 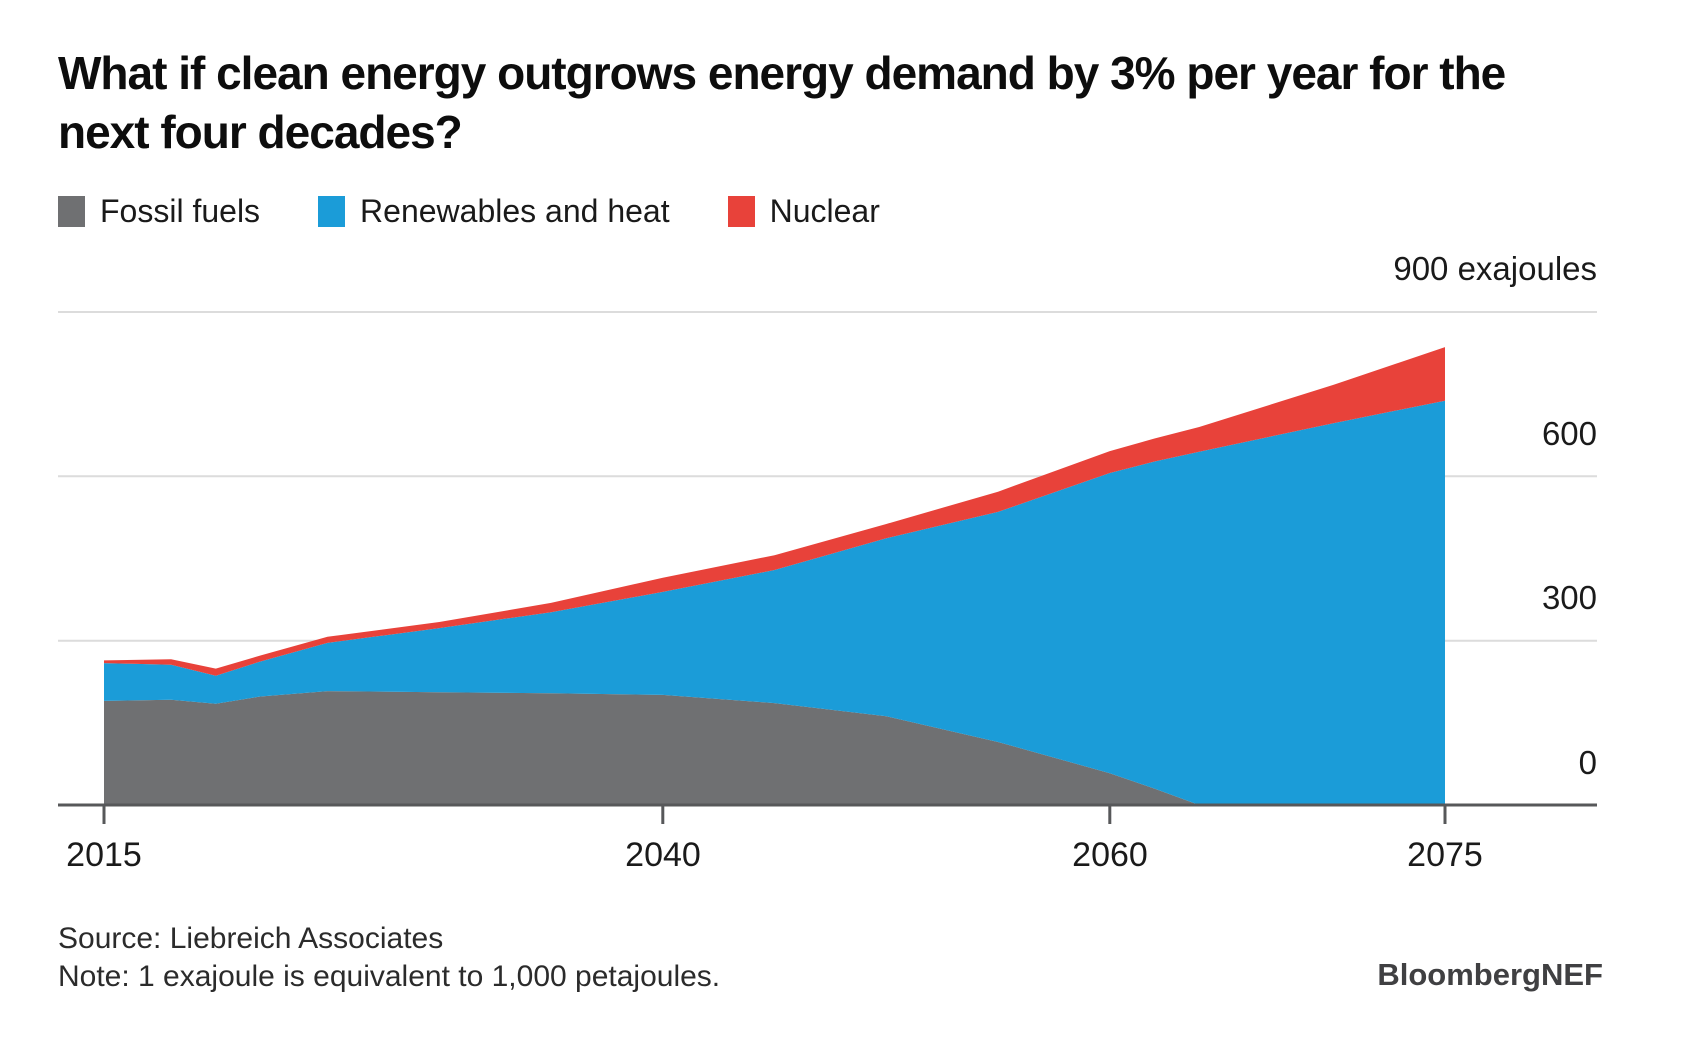 I want to click on legend-swatch-renewables-and-heat-icon, so click(x=332, y=211).